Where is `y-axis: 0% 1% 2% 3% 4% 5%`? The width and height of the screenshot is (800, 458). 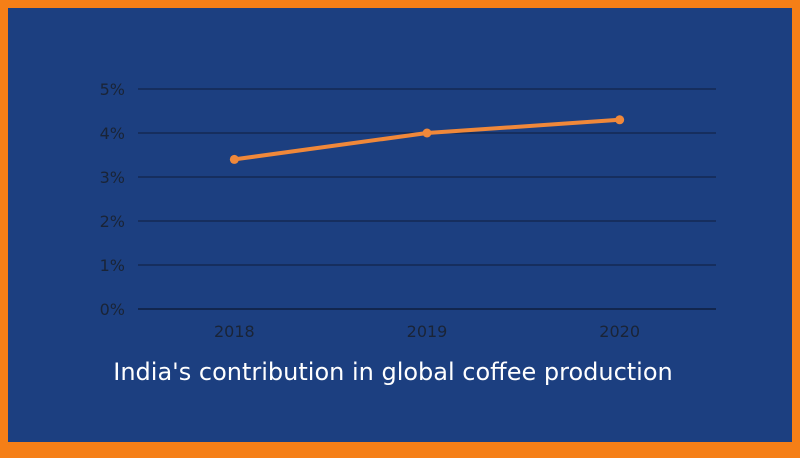 y-axis: 0% 1% 2% 3% 4% 5% is located at coordinates (112, 199).